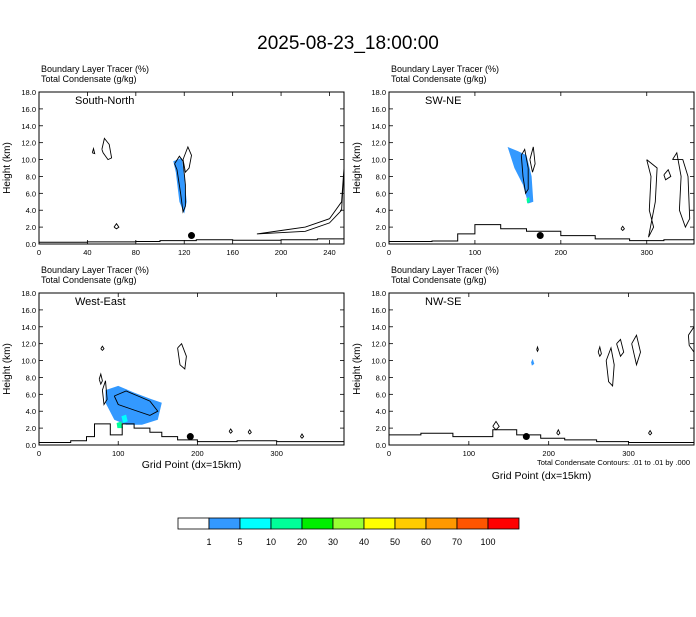 This screenshot has width=696, height=617. I want to click on x-tick-label: 120, so click(184, 252).